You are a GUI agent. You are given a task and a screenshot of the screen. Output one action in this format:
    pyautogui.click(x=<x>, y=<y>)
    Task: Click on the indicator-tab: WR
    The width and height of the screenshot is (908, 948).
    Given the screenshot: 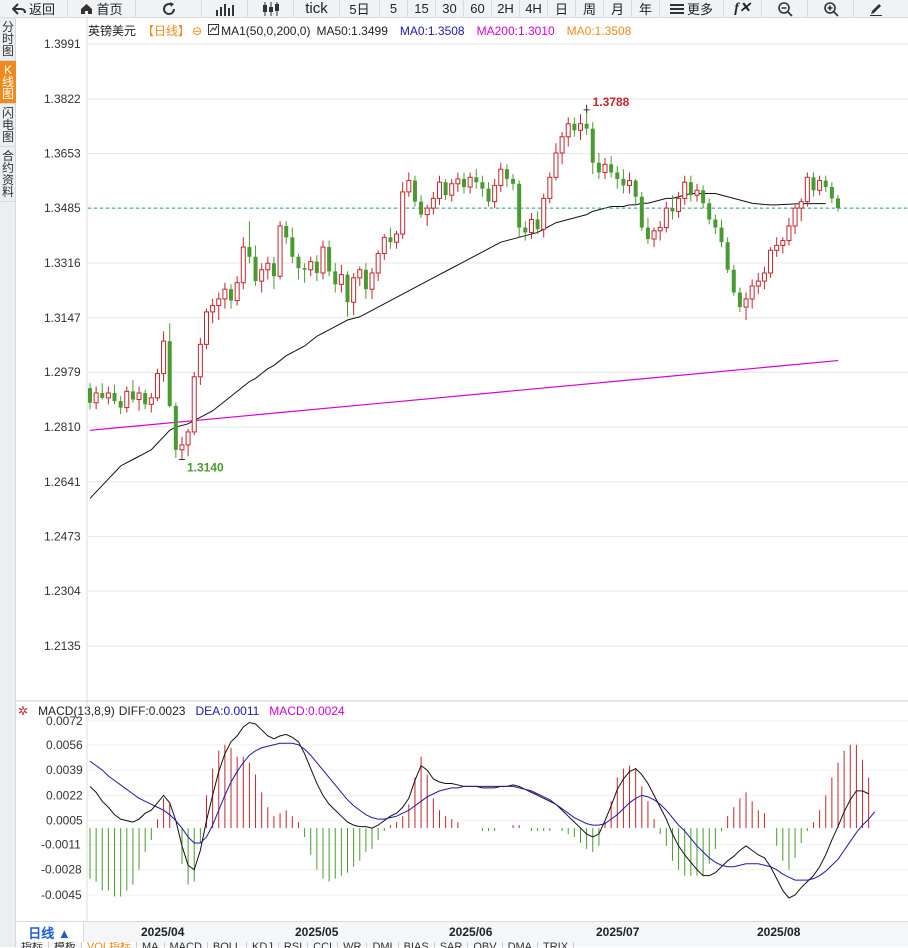 What is the action you would take?
    pyautogui.click(x=353, y=945)
    